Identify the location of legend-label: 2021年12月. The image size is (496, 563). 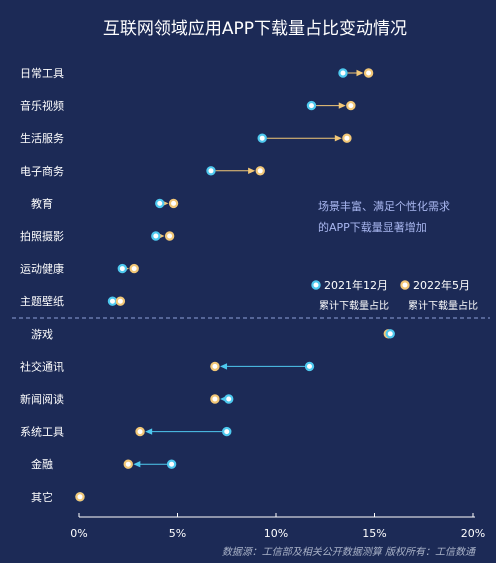
(356, 285).